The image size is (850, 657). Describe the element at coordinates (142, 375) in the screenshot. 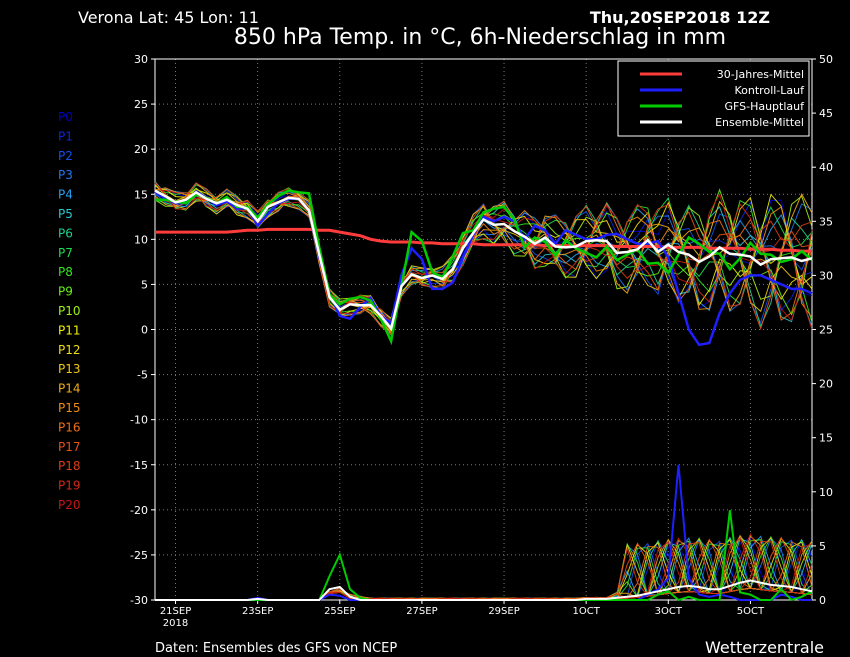

I see `y-tick-label-left: -5` at that location.